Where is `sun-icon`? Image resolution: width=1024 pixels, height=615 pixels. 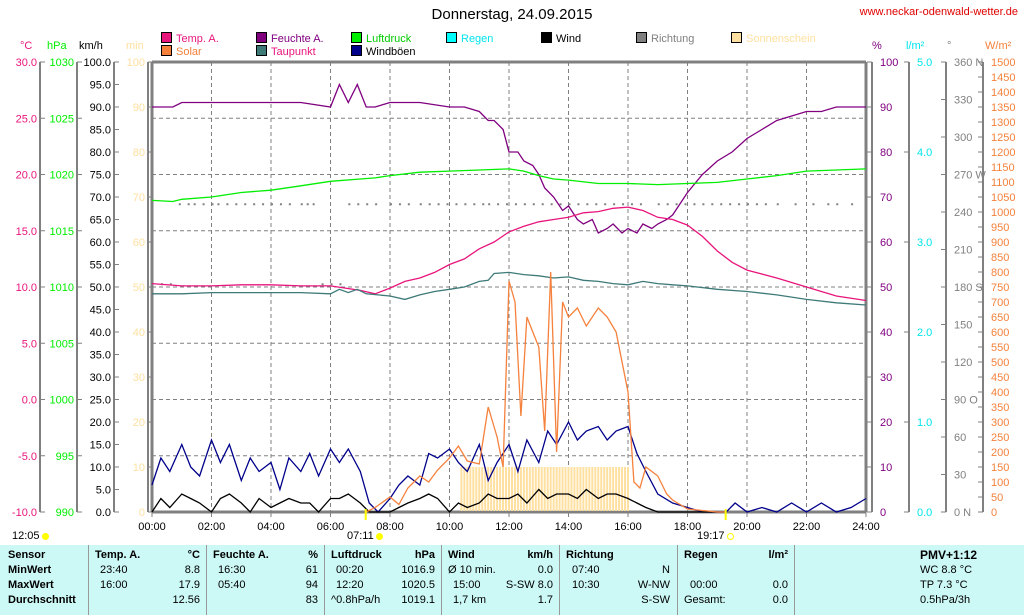
sun-icon is located at coordinates (45, 536).